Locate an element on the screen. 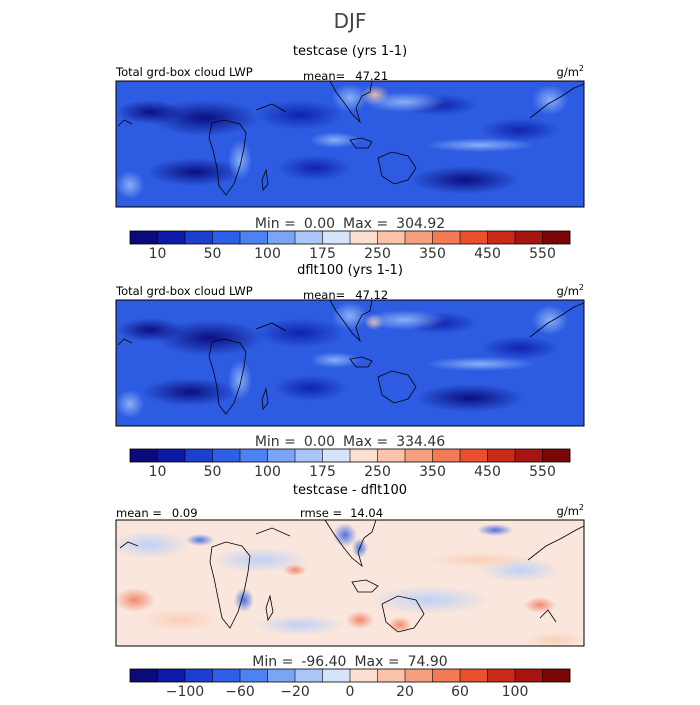 Image resolution: width=700 pixels, height=705 pixels. panel-2-colorbar: 10 50 100 175 250 350 450 550 is located at coordinates (350, 464).